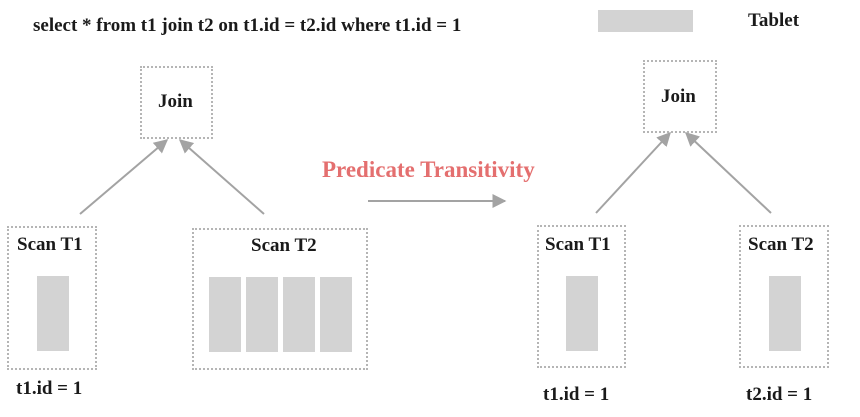 This screenshot has height=417, width=860. Describe the element at coordinates (49, 388) in the screenshot. I see `left-scan-t1-predicate: t1.id = 1` at that location.